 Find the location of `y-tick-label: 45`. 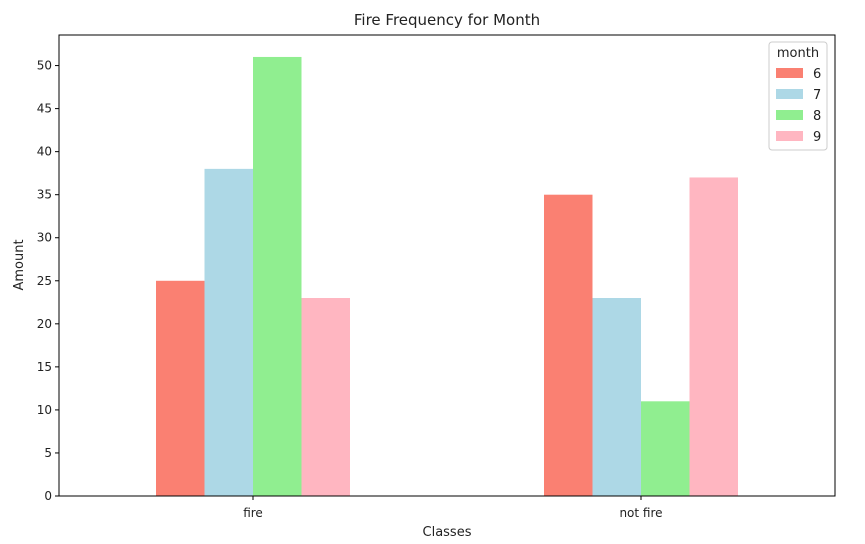

y-tick-label: 45 is located at coordinates (44, 109).